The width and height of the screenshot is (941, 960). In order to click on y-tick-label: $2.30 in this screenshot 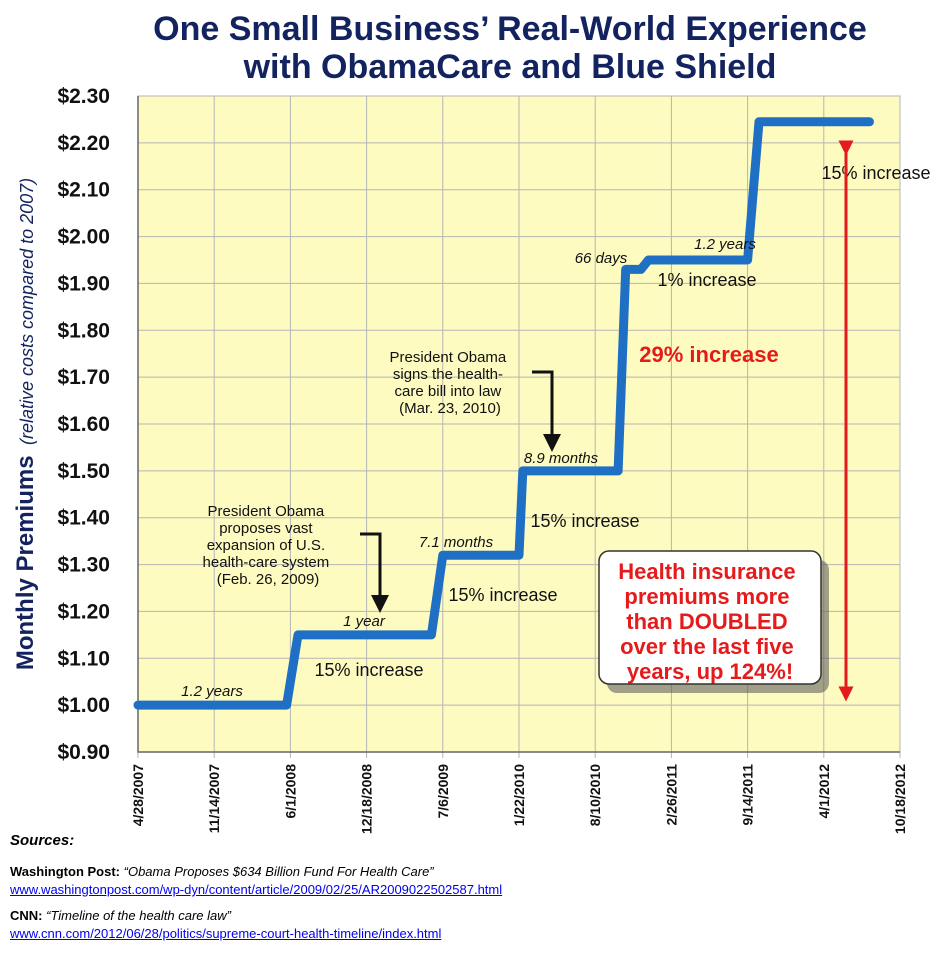, I will do `click(83, 96)`.